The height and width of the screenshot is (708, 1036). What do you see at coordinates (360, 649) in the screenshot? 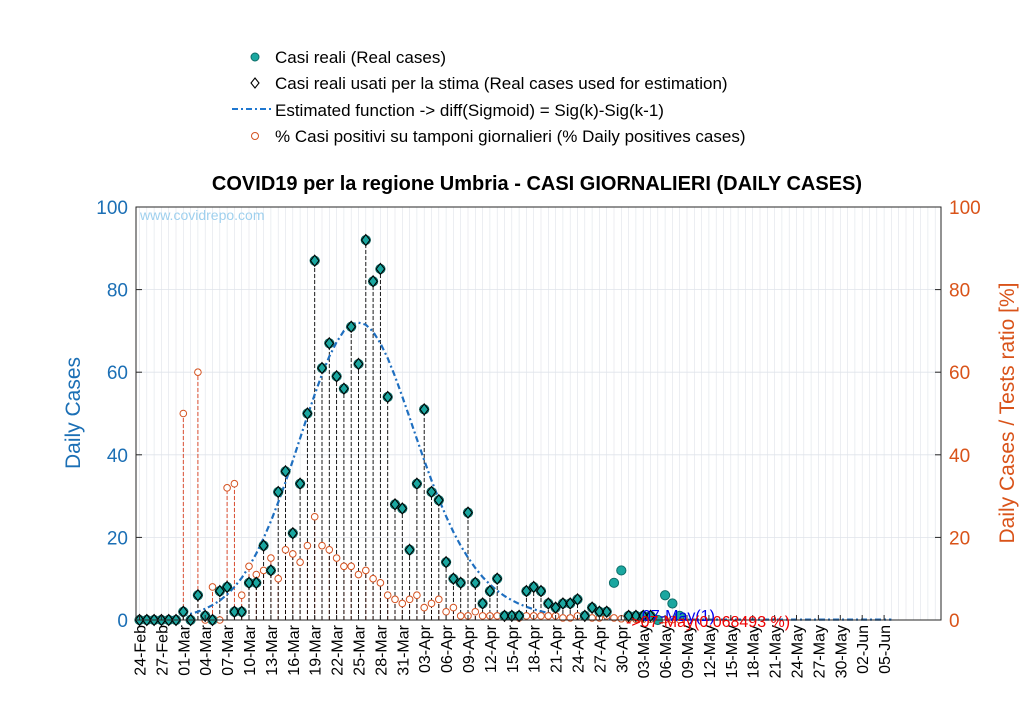
I see `x-tick-label: 25-Mar` at bounding box center [360, 649].